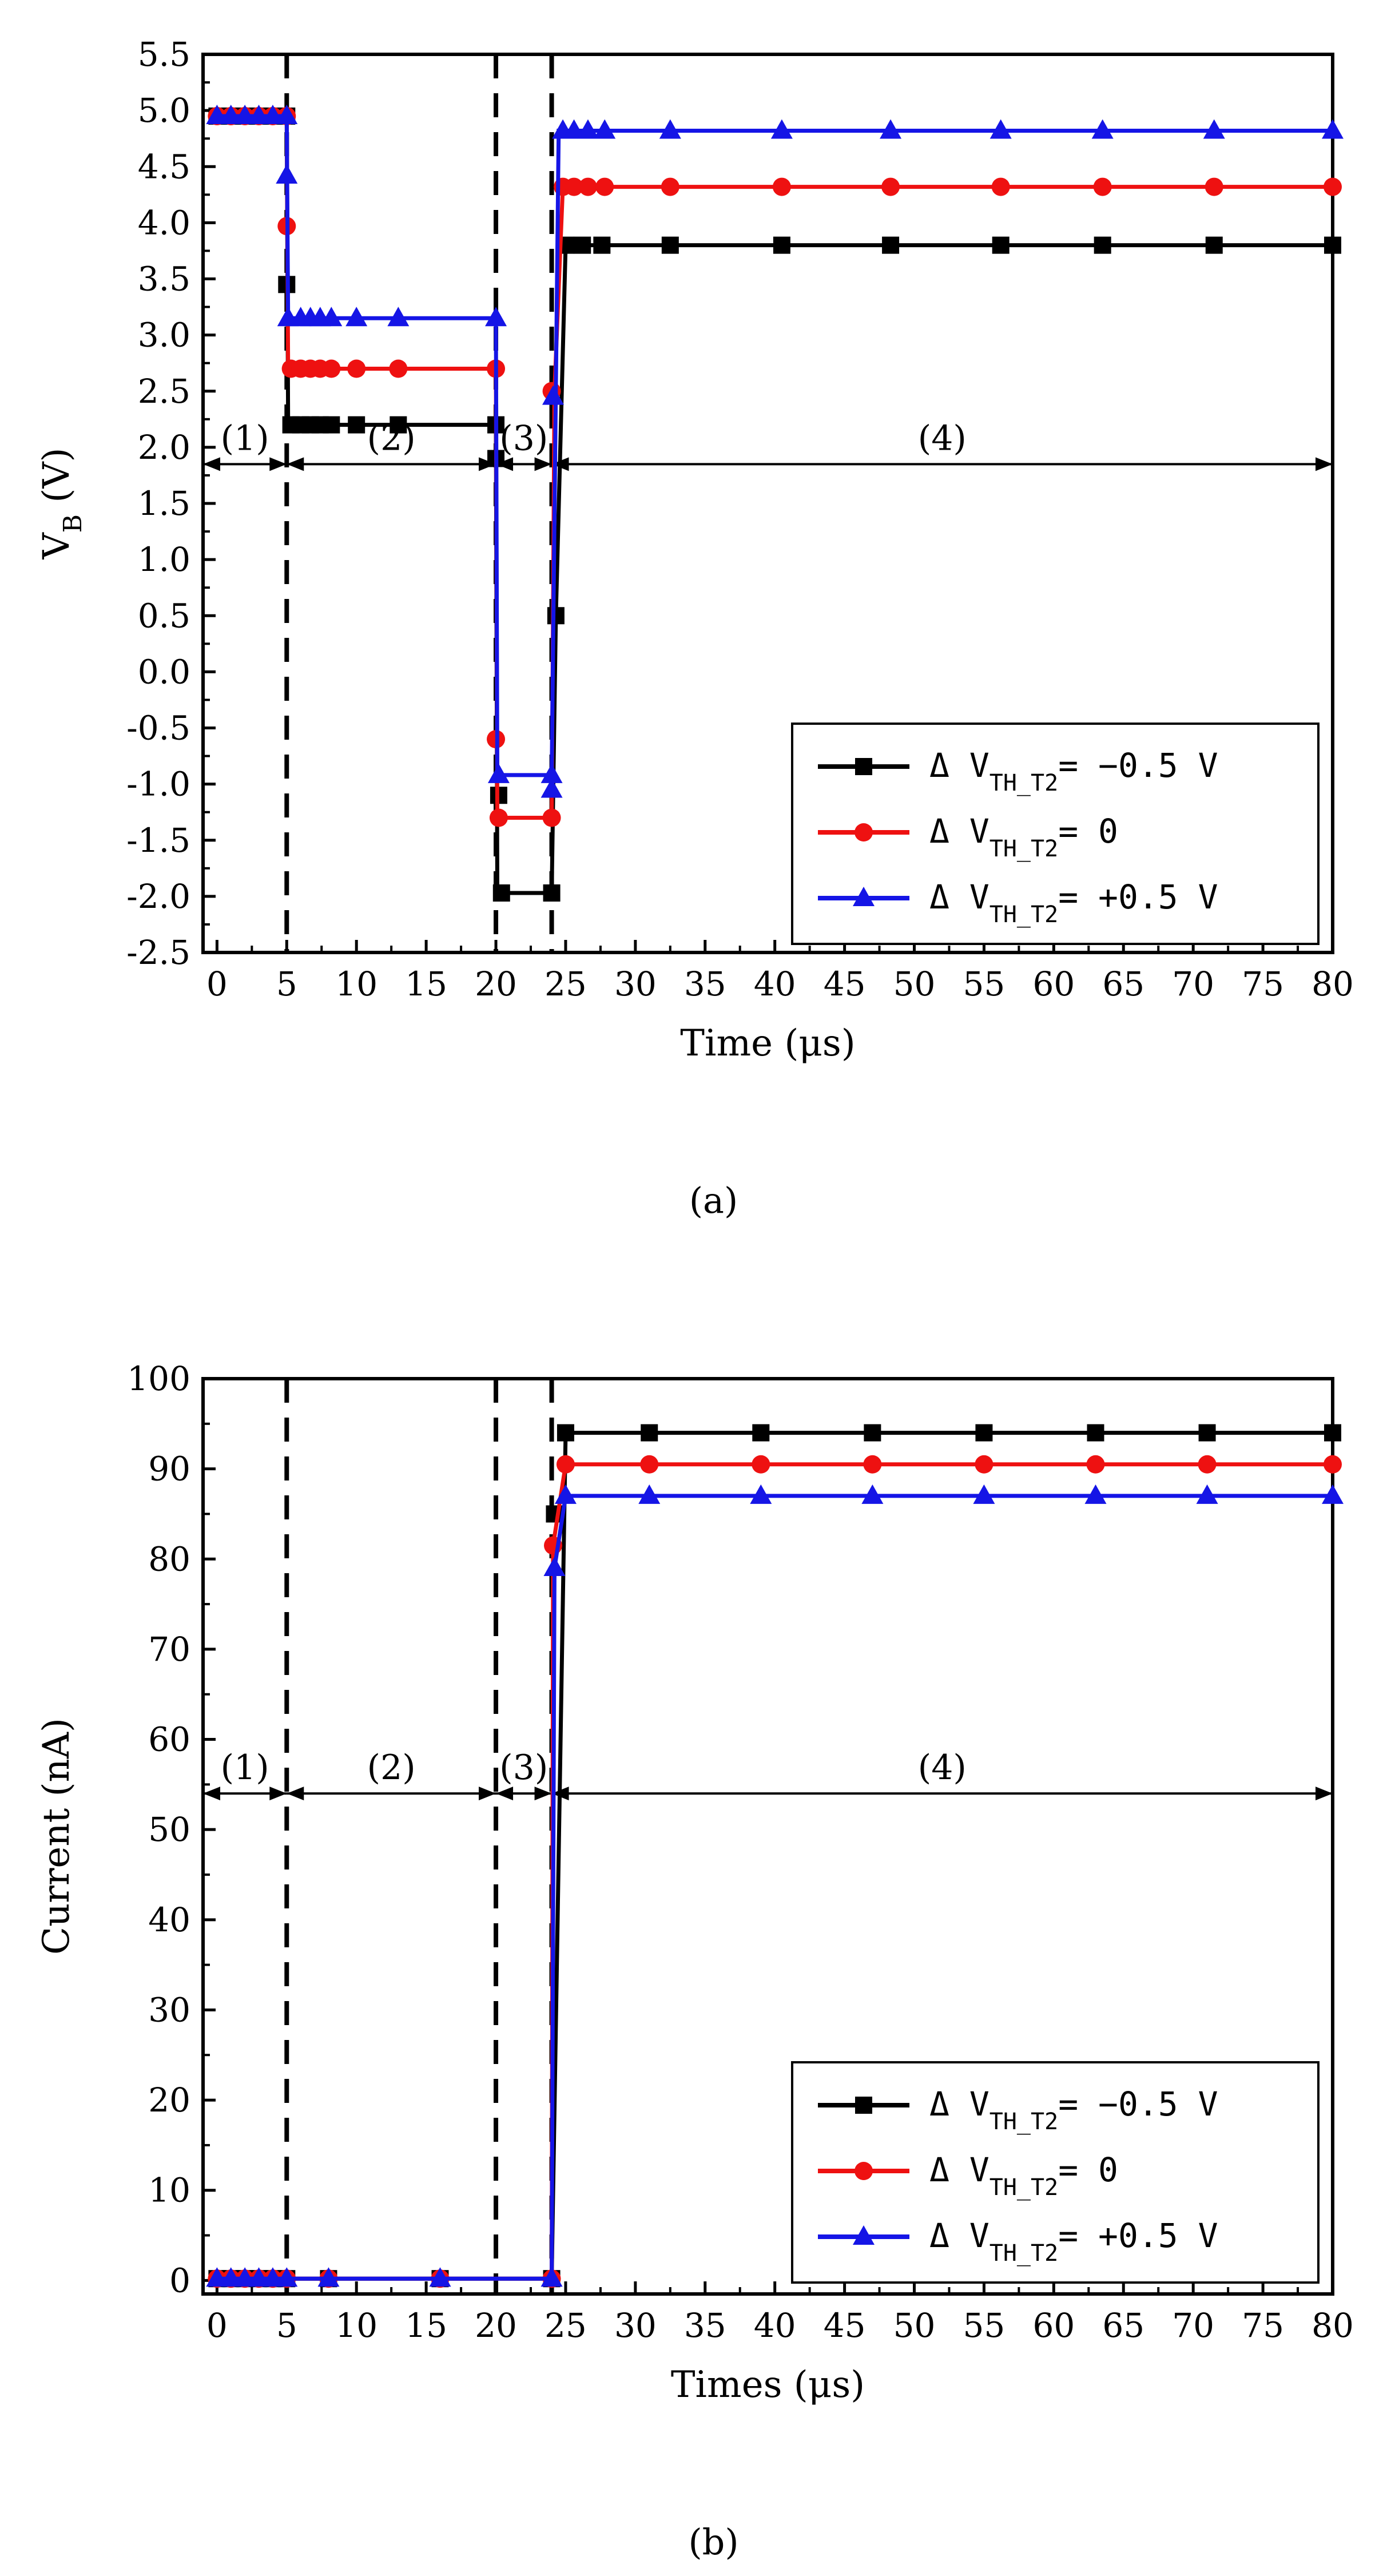 This screenshot has height=2576, width=1383. What do you see at coordinates (768, 2385) in the screenshot?
I see `x-axis-title: Times (μs)` at bounding box center [768, 2385].